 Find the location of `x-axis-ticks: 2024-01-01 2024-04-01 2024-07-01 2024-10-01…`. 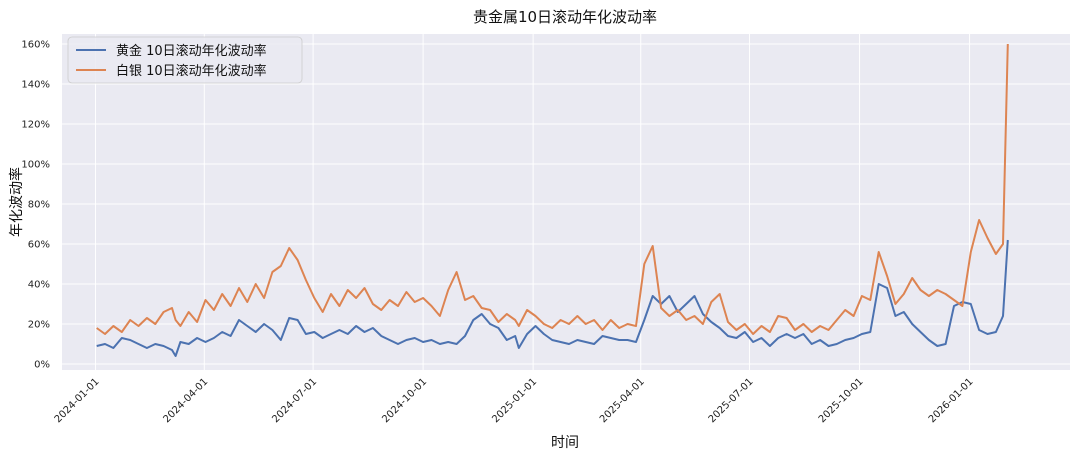

x-axis-ticks: 2024-01-01 2024-04-01 2024-07-01 2024-10-01… is located at coordinates (514, 400).